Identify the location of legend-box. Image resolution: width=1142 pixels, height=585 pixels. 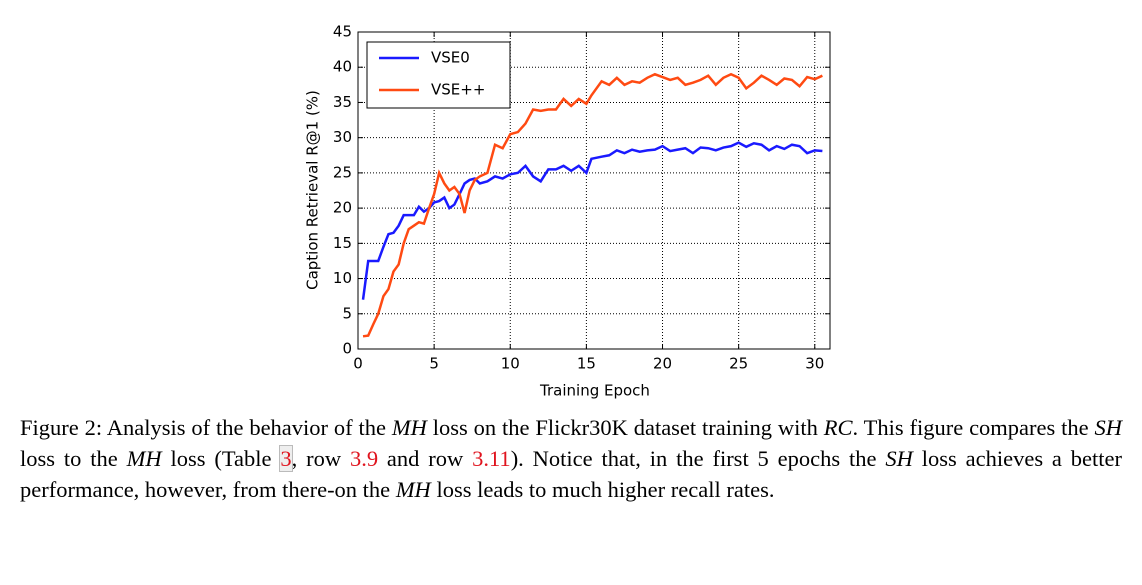
(438, 75).